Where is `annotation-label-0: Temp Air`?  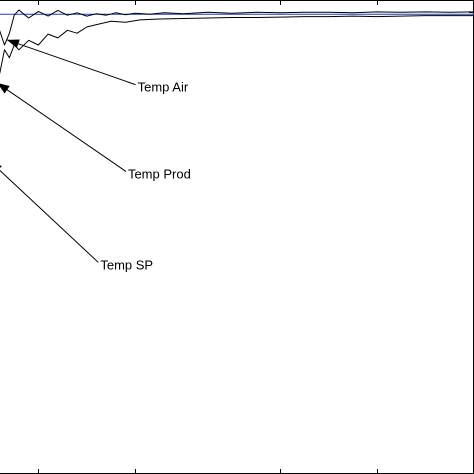
annotation-label-0: Temp Air is located at coordinates (163, 87).